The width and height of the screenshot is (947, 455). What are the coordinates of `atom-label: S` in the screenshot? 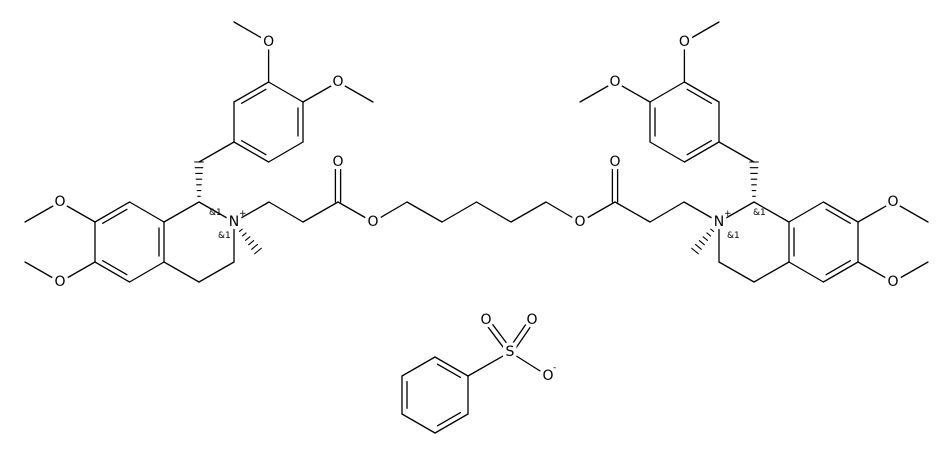 It's located at (510, 352).